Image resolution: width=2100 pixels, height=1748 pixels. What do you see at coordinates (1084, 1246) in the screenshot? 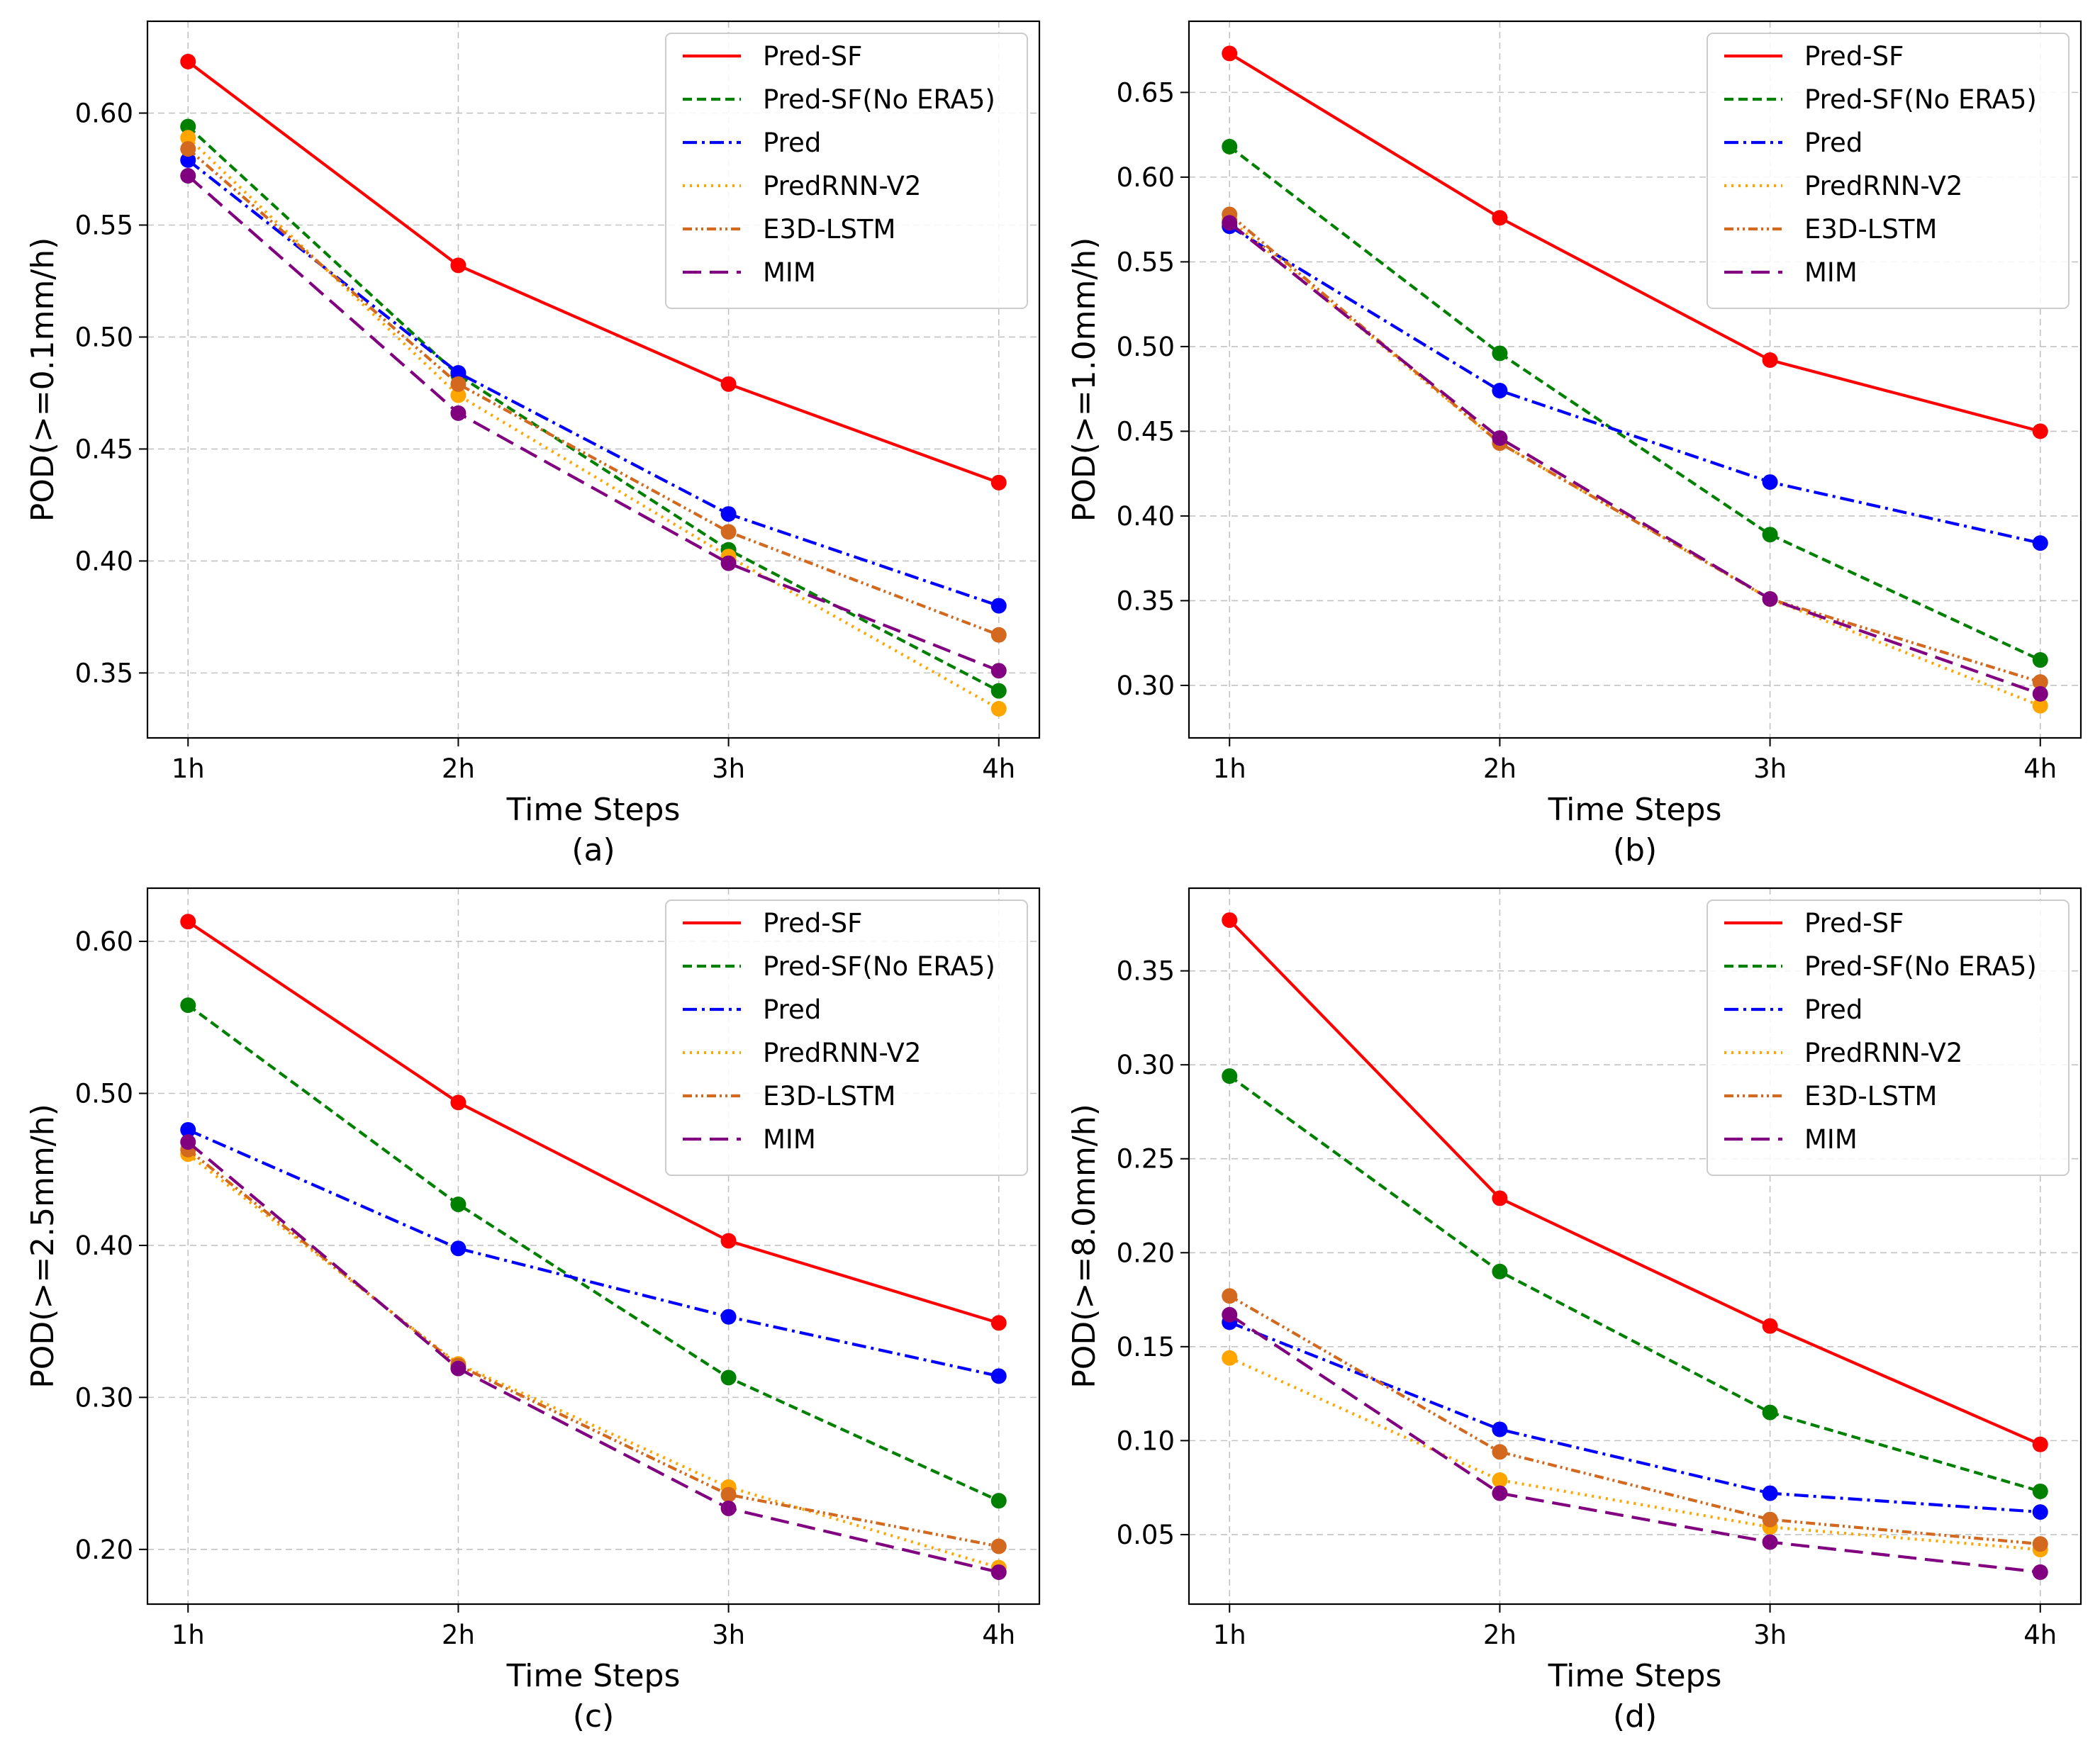
I see `y-axis-title: POD(>=8.0mm/h)` at bounding box center [1084, 1246].